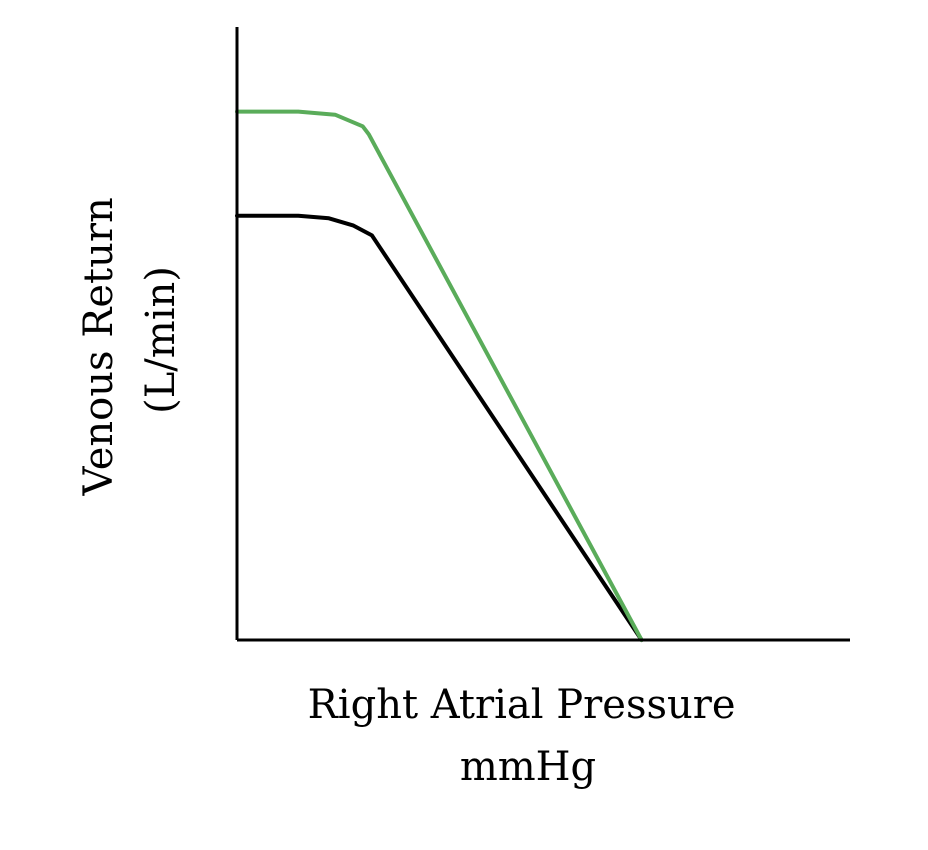 The height and width of the screenshot is (850, 928). Describe the element at coordinates (130, 341) in the screenshot. I see `y-axis-title: Venous Return (L/min)` at that location.